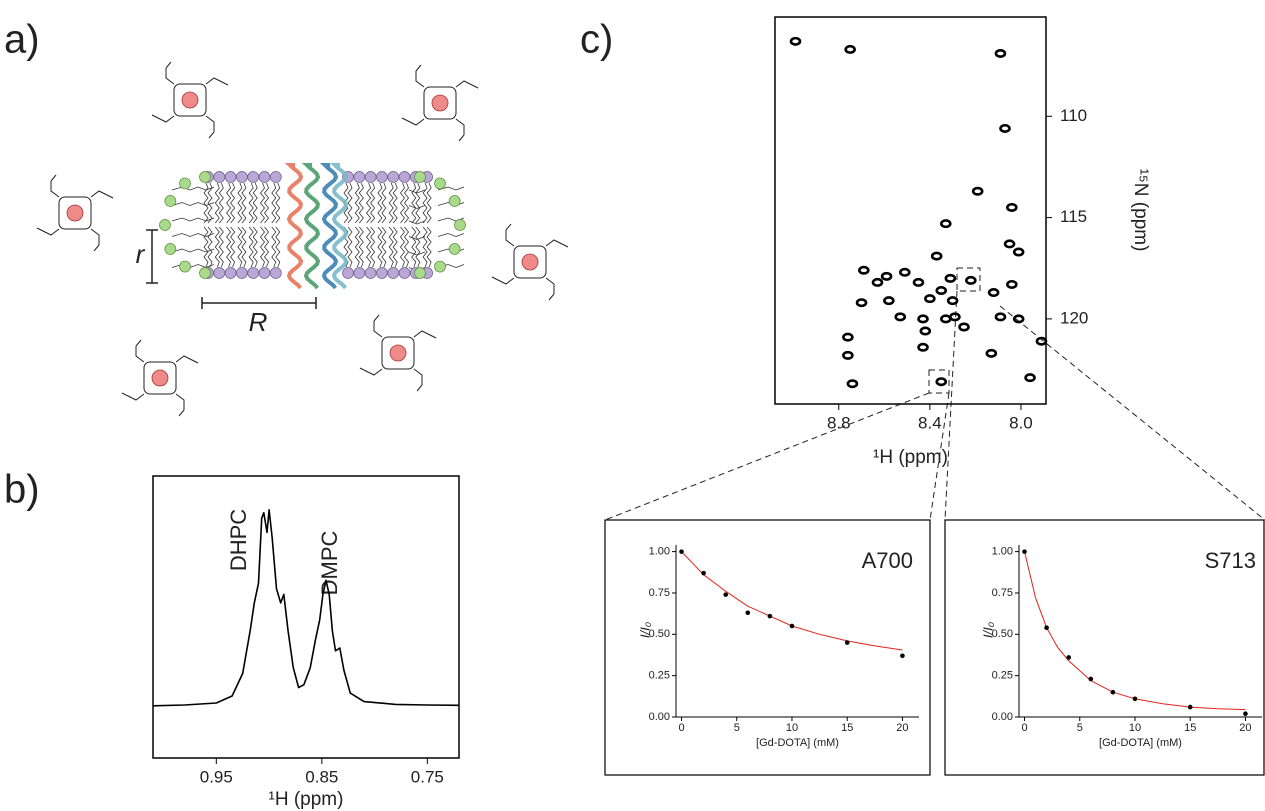 The image size is (1265, 811). What do you see at coordinates (1074, 317) in the screenshot?
I see `y-tick-label: 120` at bounding box center [1074, 317].